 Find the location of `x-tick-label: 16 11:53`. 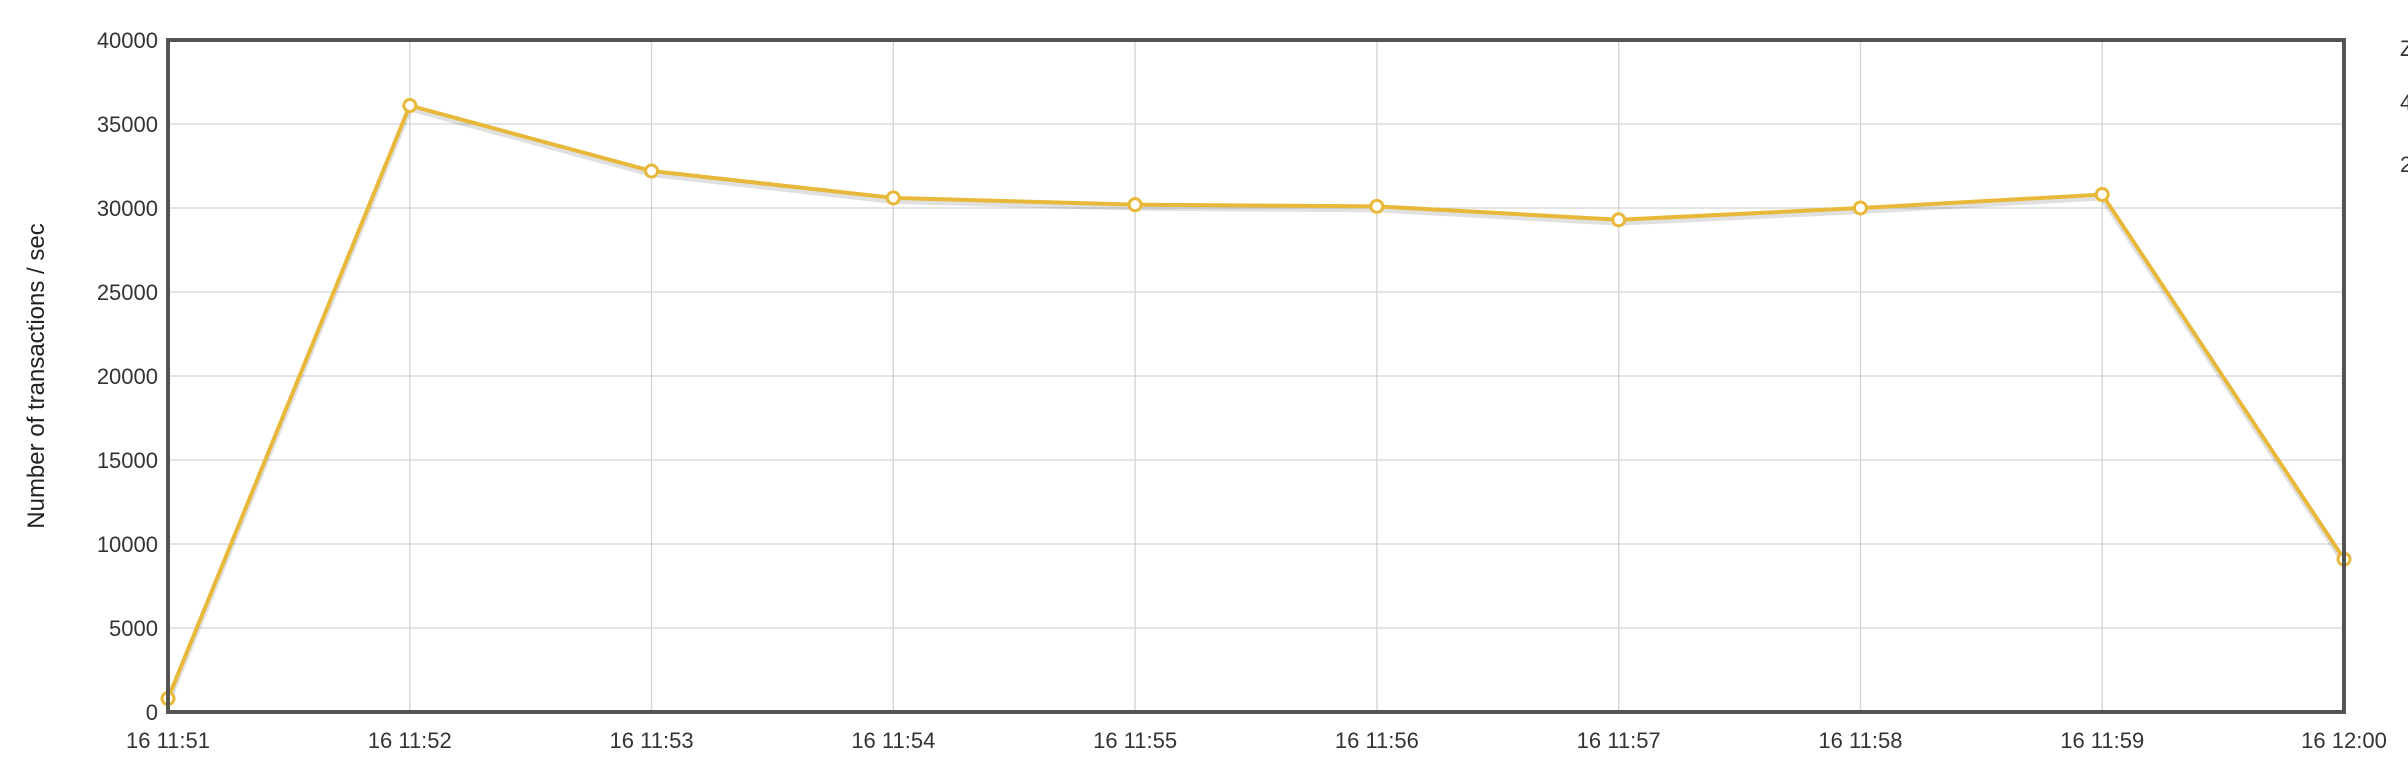

x-tick-label: 16 11:53 is located at coordinates (652, 740).